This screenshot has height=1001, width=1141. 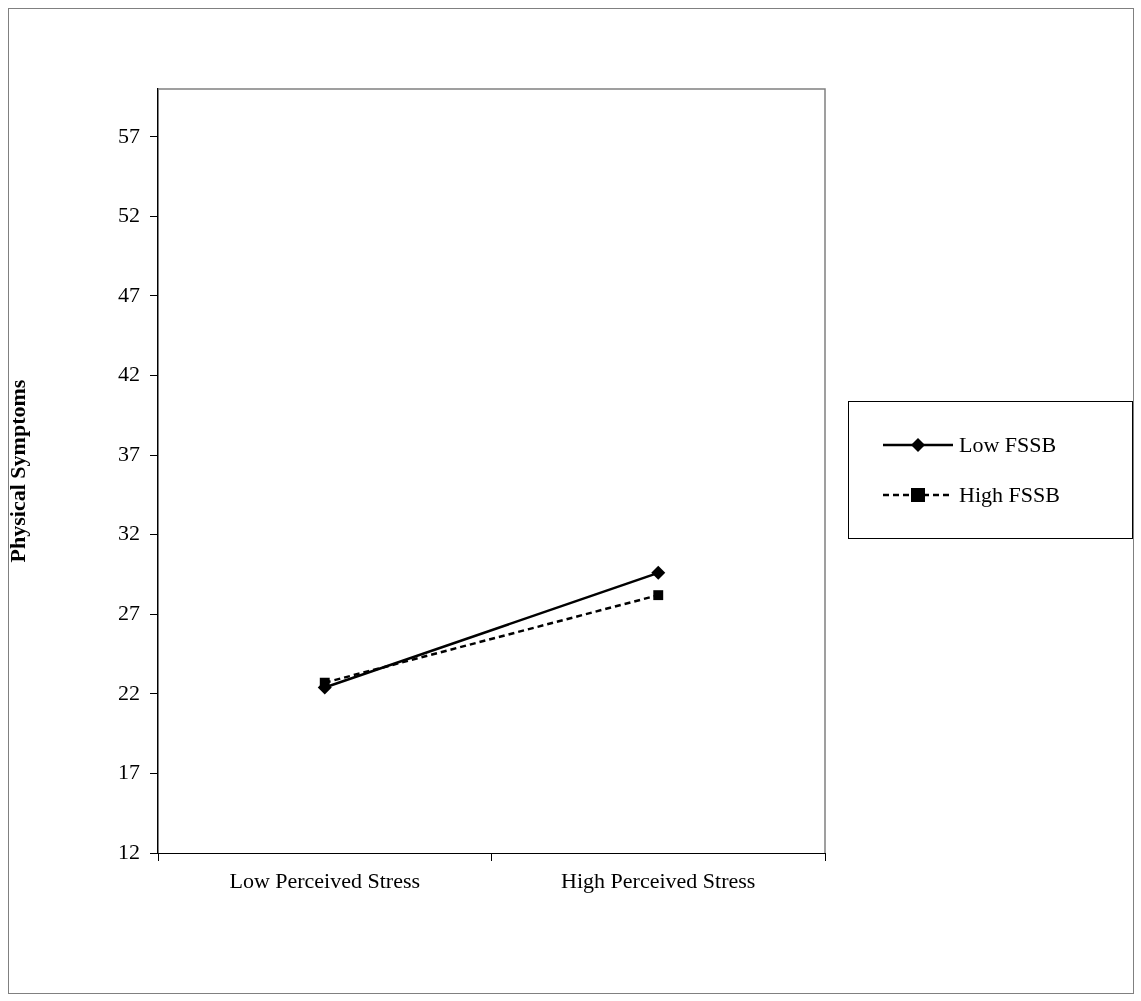 What do you see at coordinates (129, 533) in the screenshot?
I see `y-tick-label: 32` at bounding box center [129, 533].